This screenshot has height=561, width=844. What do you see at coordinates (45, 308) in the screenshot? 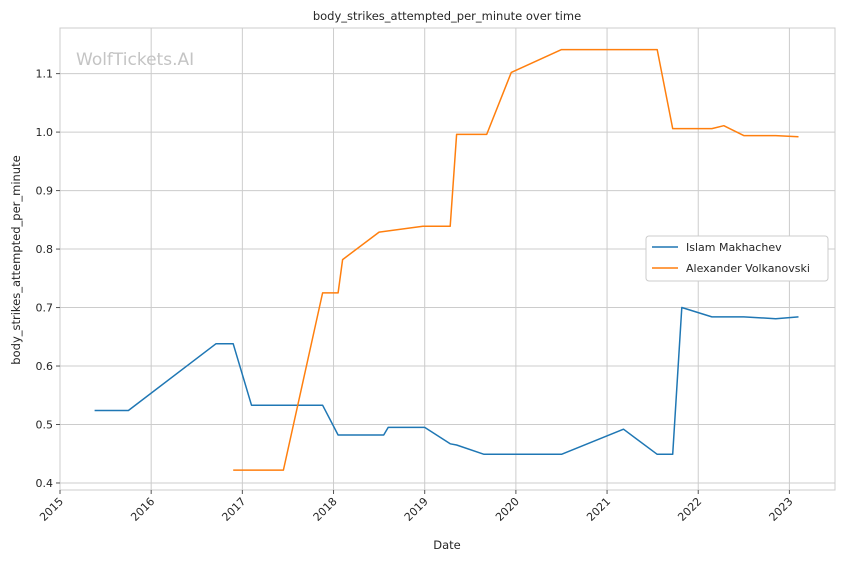
I see `y-tick-label: 0.7` at bounding box center [45, 308].